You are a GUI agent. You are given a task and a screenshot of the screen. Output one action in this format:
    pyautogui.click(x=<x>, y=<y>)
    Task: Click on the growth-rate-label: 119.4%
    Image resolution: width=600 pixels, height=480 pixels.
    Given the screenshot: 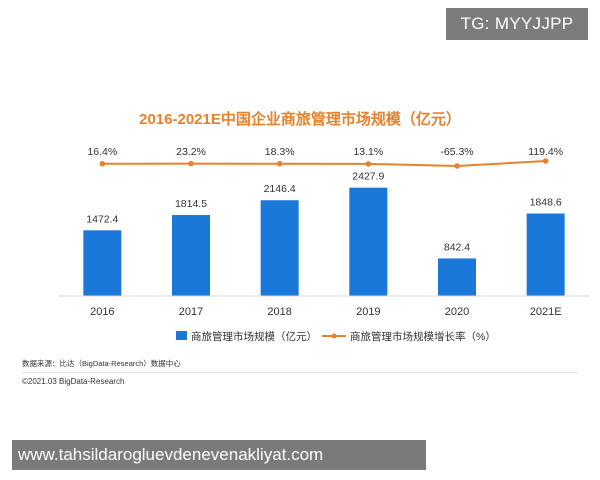 What is the action you would take?
    pyautogui.click(x=545, y=152)
    